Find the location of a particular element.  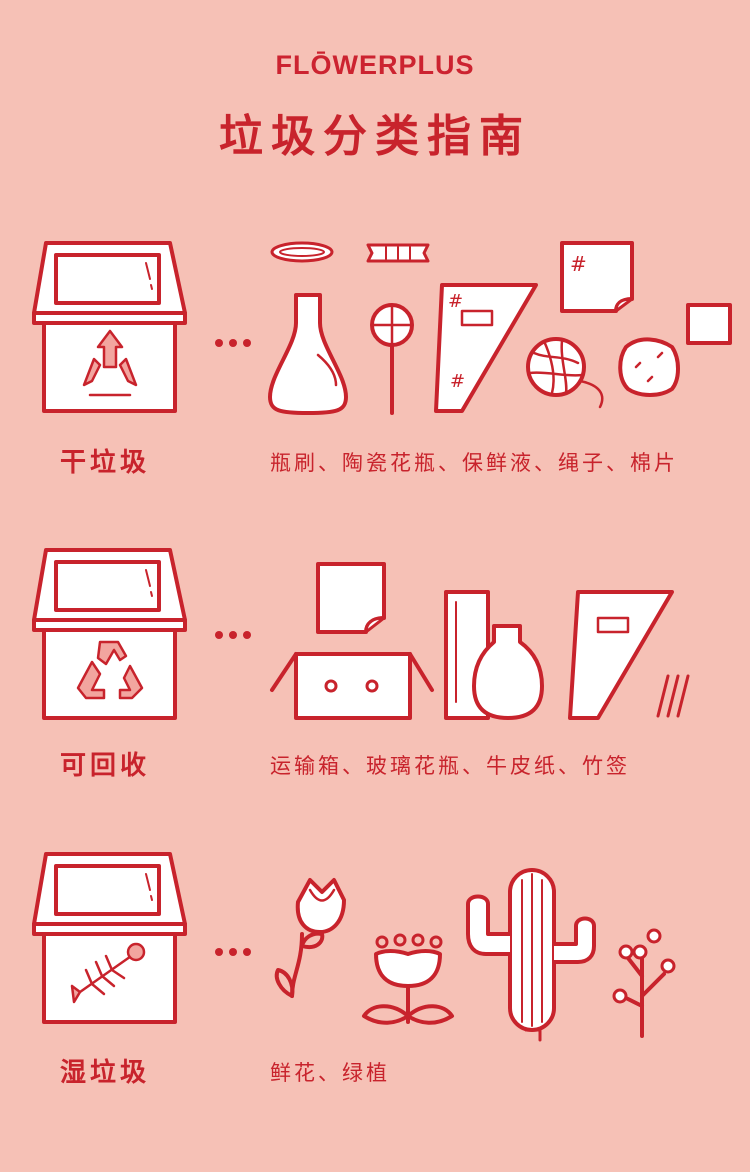

category-label: 干垃圾 is located at coordinates (104, 463).